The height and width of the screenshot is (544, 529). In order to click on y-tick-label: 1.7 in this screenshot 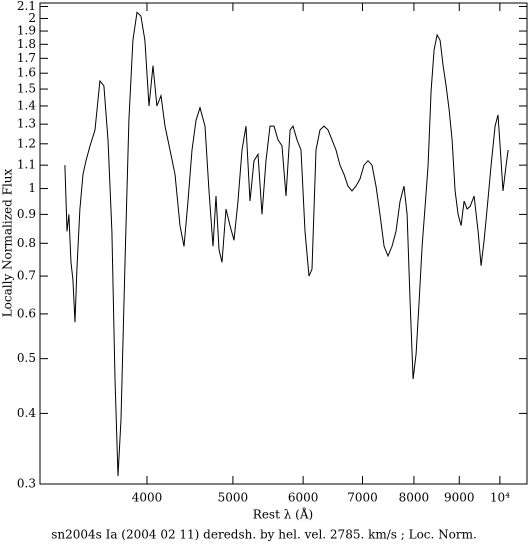, I will do `click(26, 58)`.